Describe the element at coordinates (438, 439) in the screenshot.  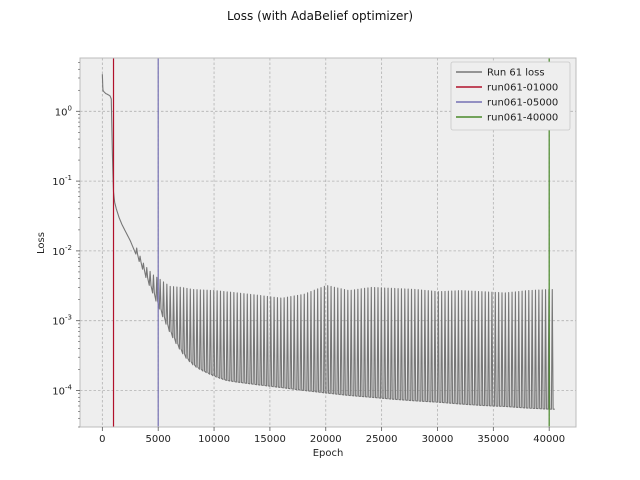
I see `x-tick-label: 30000` at that location.